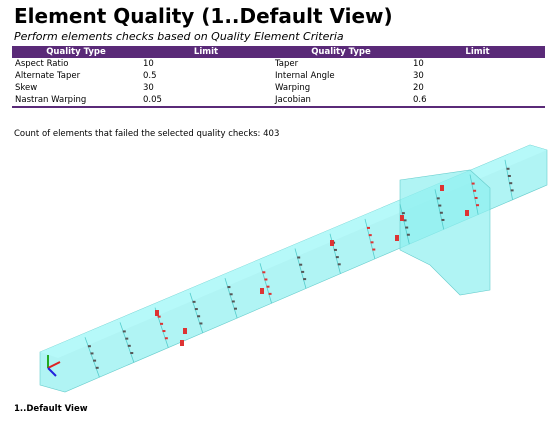 The width and height of the screenshot is (552, 425). Describe the element at coordinates (42, 64) in the screenshot. I see `table-cell: Aspect Ratio` at that location.